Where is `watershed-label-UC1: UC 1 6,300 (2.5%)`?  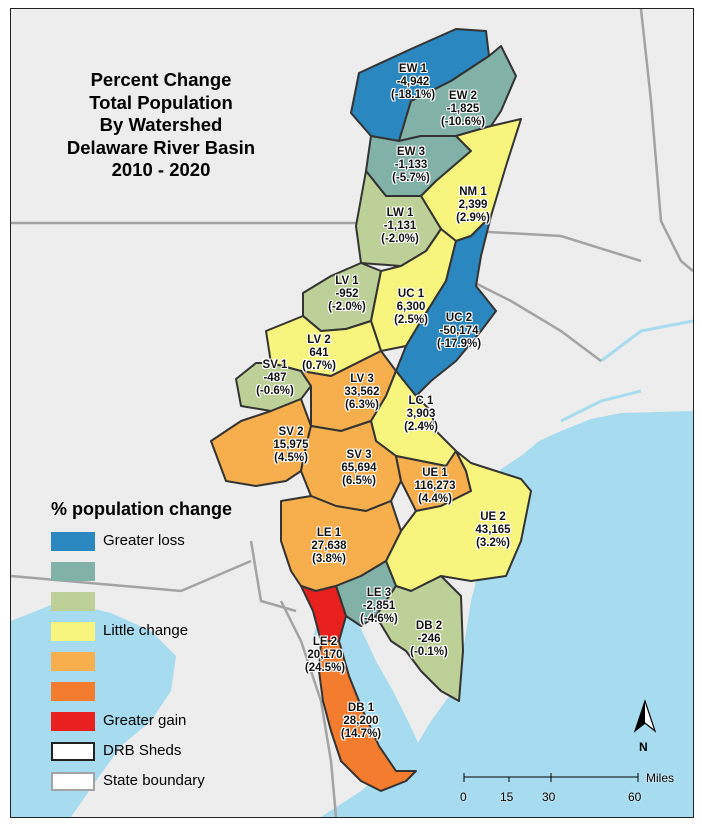 watershed-label-UC1: UC 1 6,300 (2.5%) is located at coordinates (411, 307).